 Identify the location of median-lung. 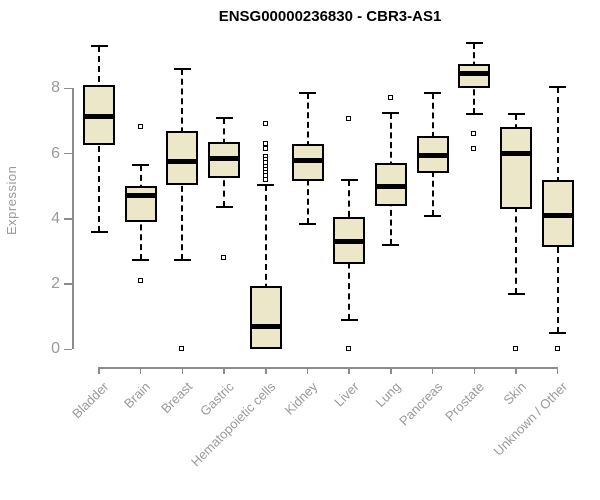
(390, 186).